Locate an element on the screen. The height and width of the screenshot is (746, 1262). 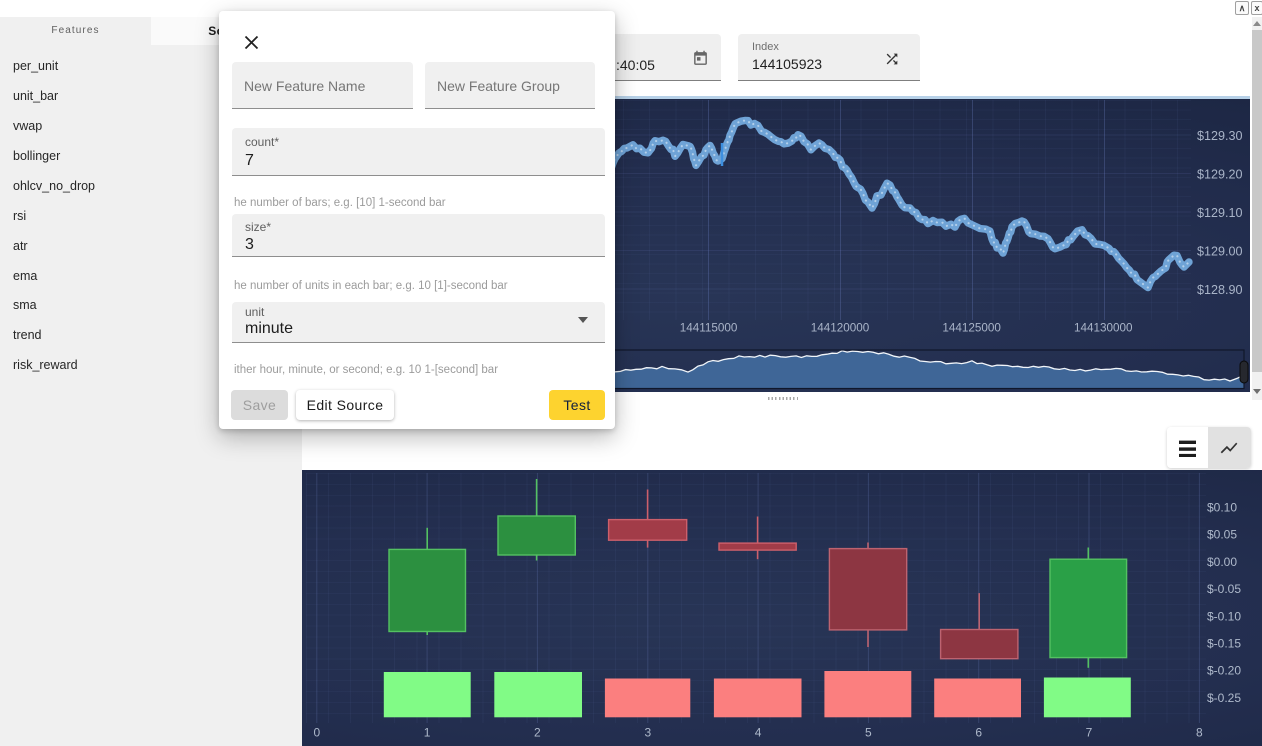
svg-text: $129.00 is located at coordinates (1220, 252).